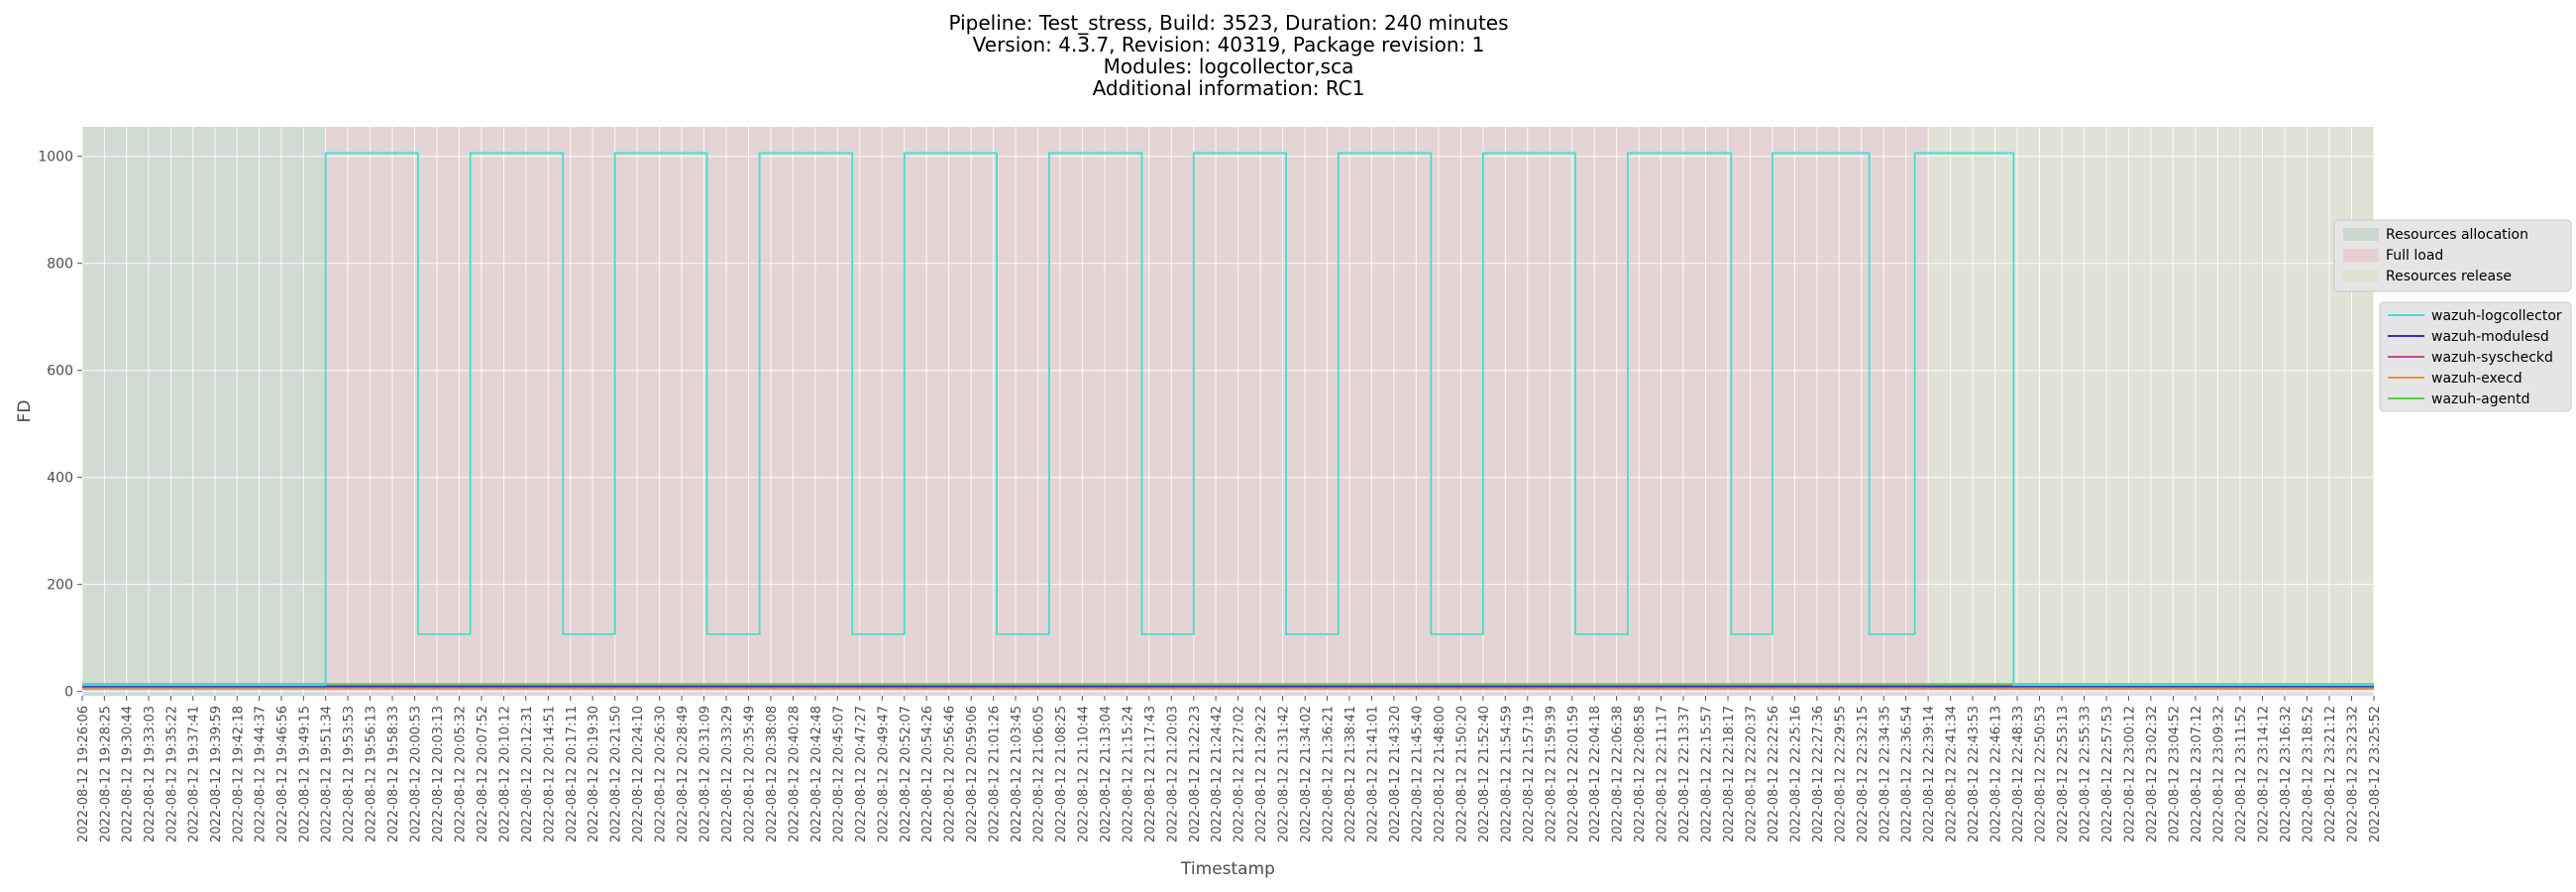 This screenshot has height=892, width=2576. What do you see at coordinates (973, 774) in the screenshot?
I see `x-tick-label: 2022-08-12 20:59:06` at bounding box center [973, 774].